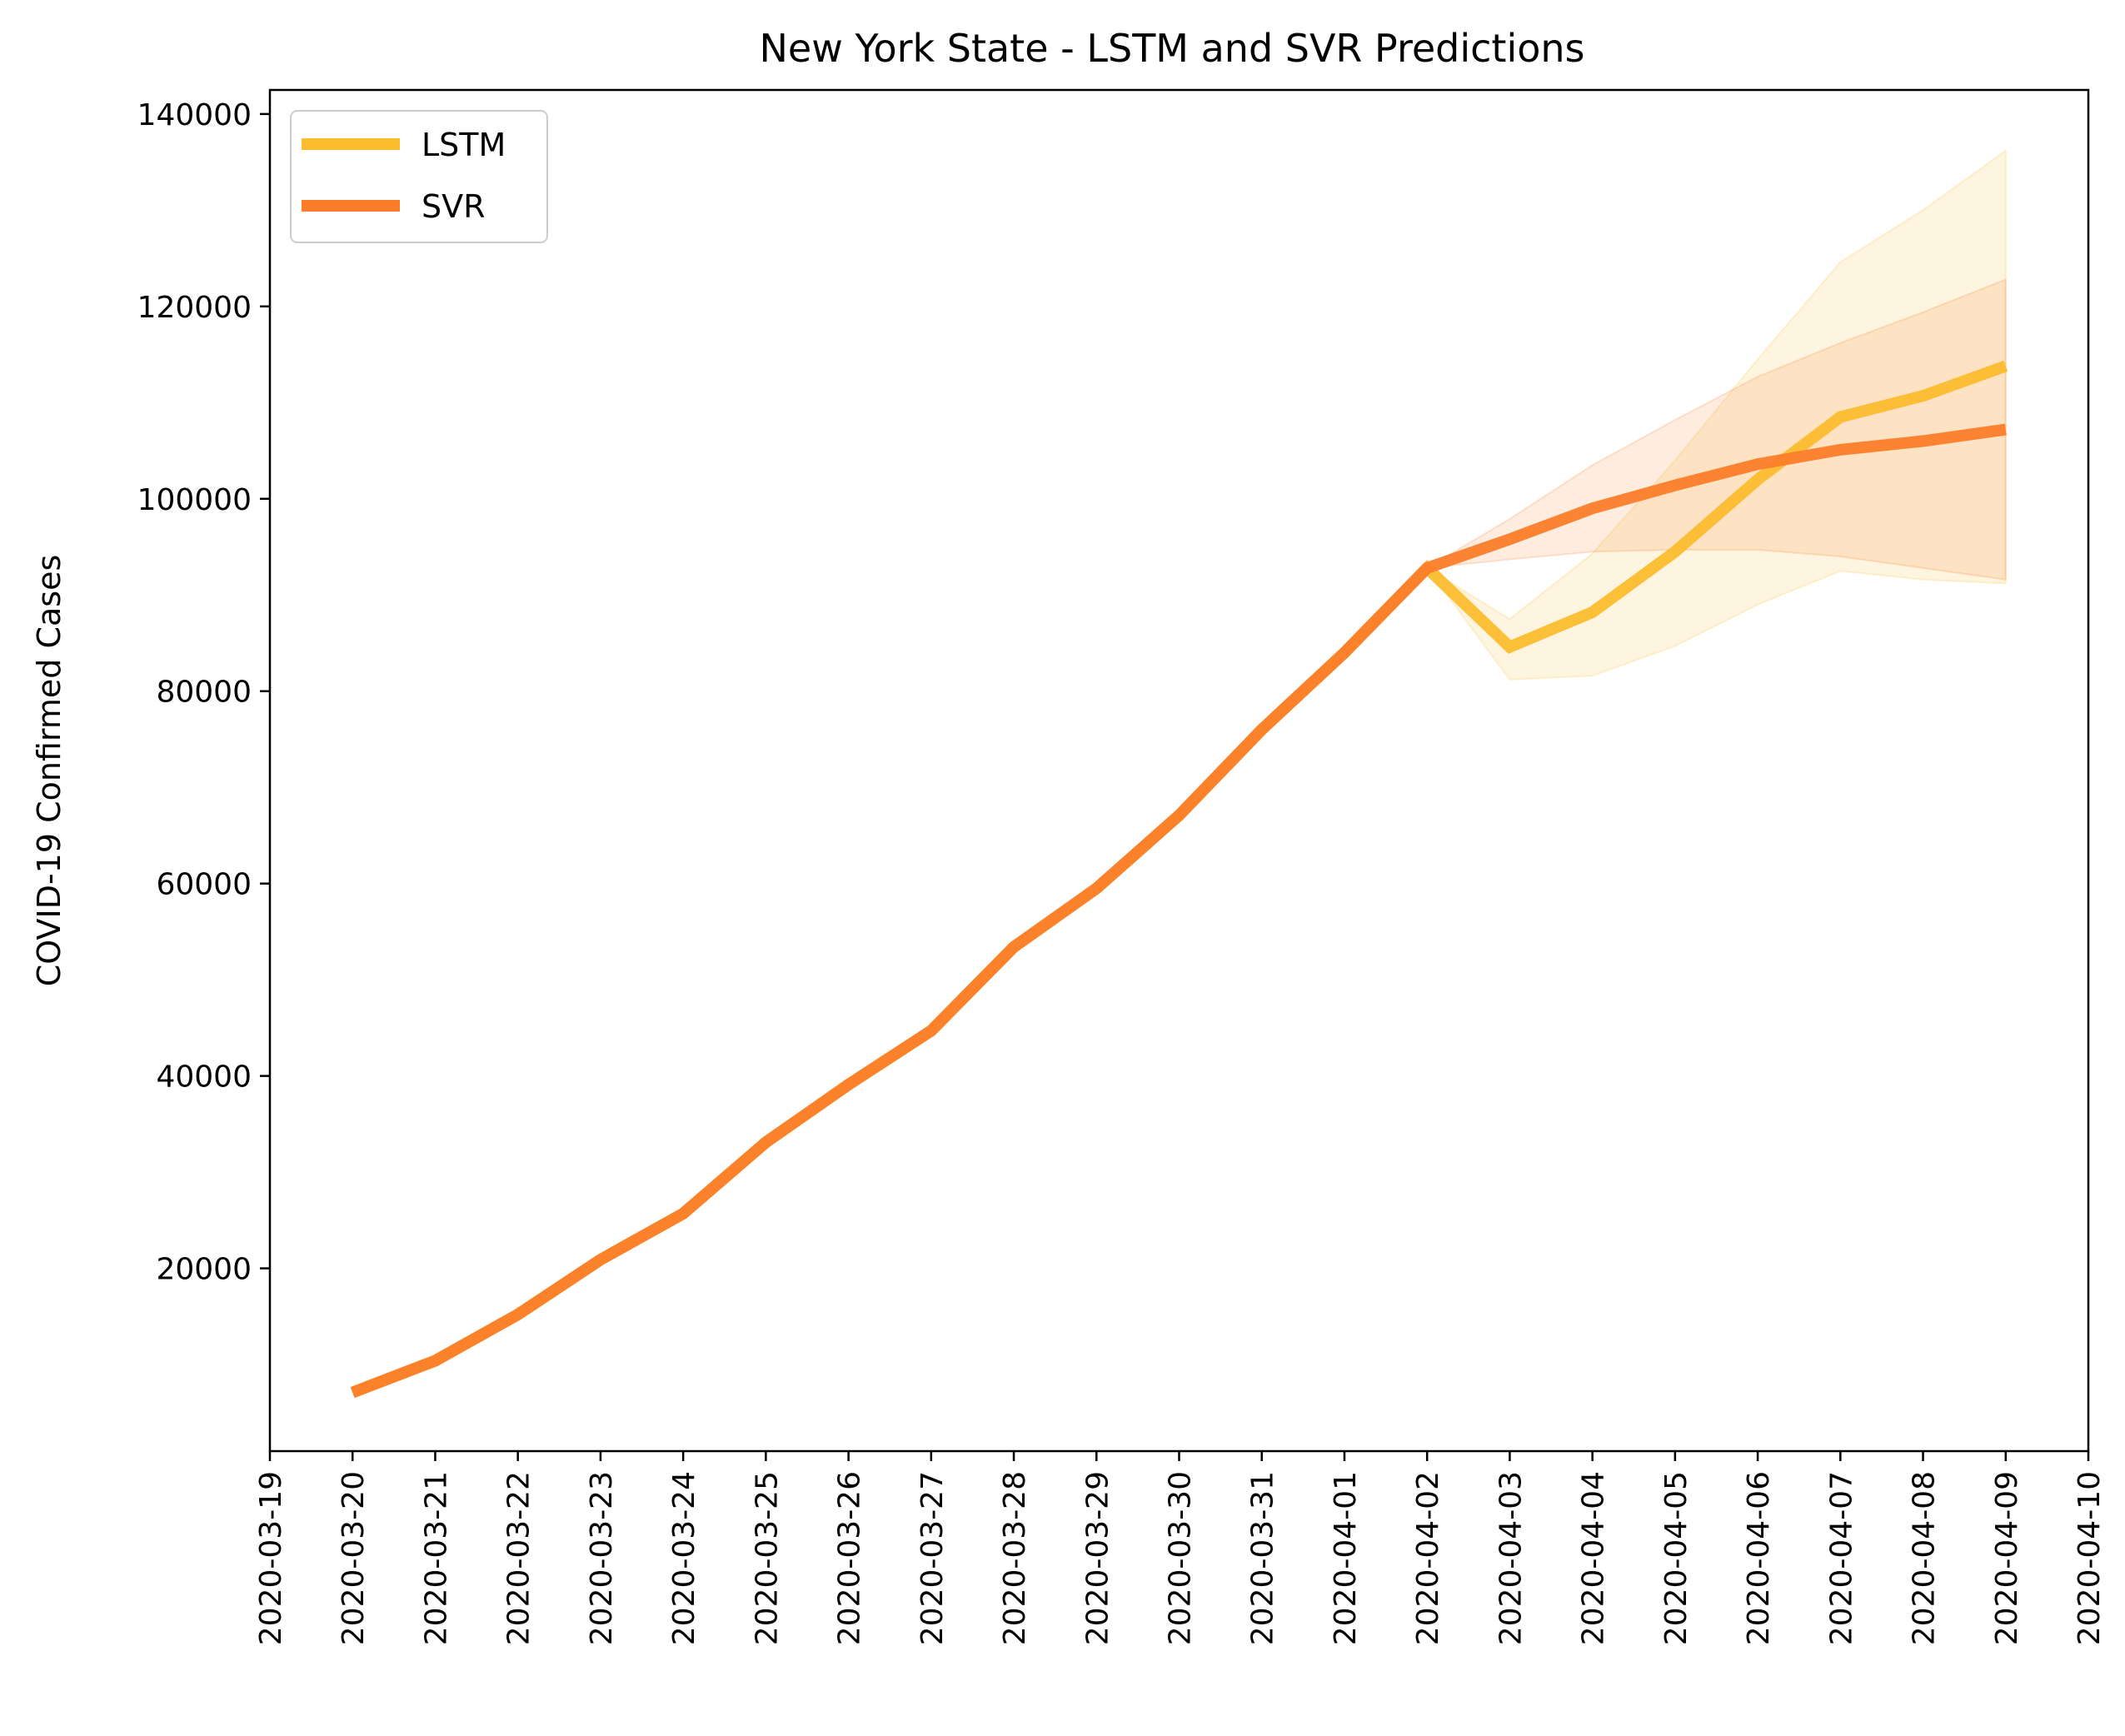 This screenshot has width=2125, height=1736. Describe the element at coordinates (1594, 1558) in the screenshot. I see `x-tick-label: 2020-04-04` at that location.